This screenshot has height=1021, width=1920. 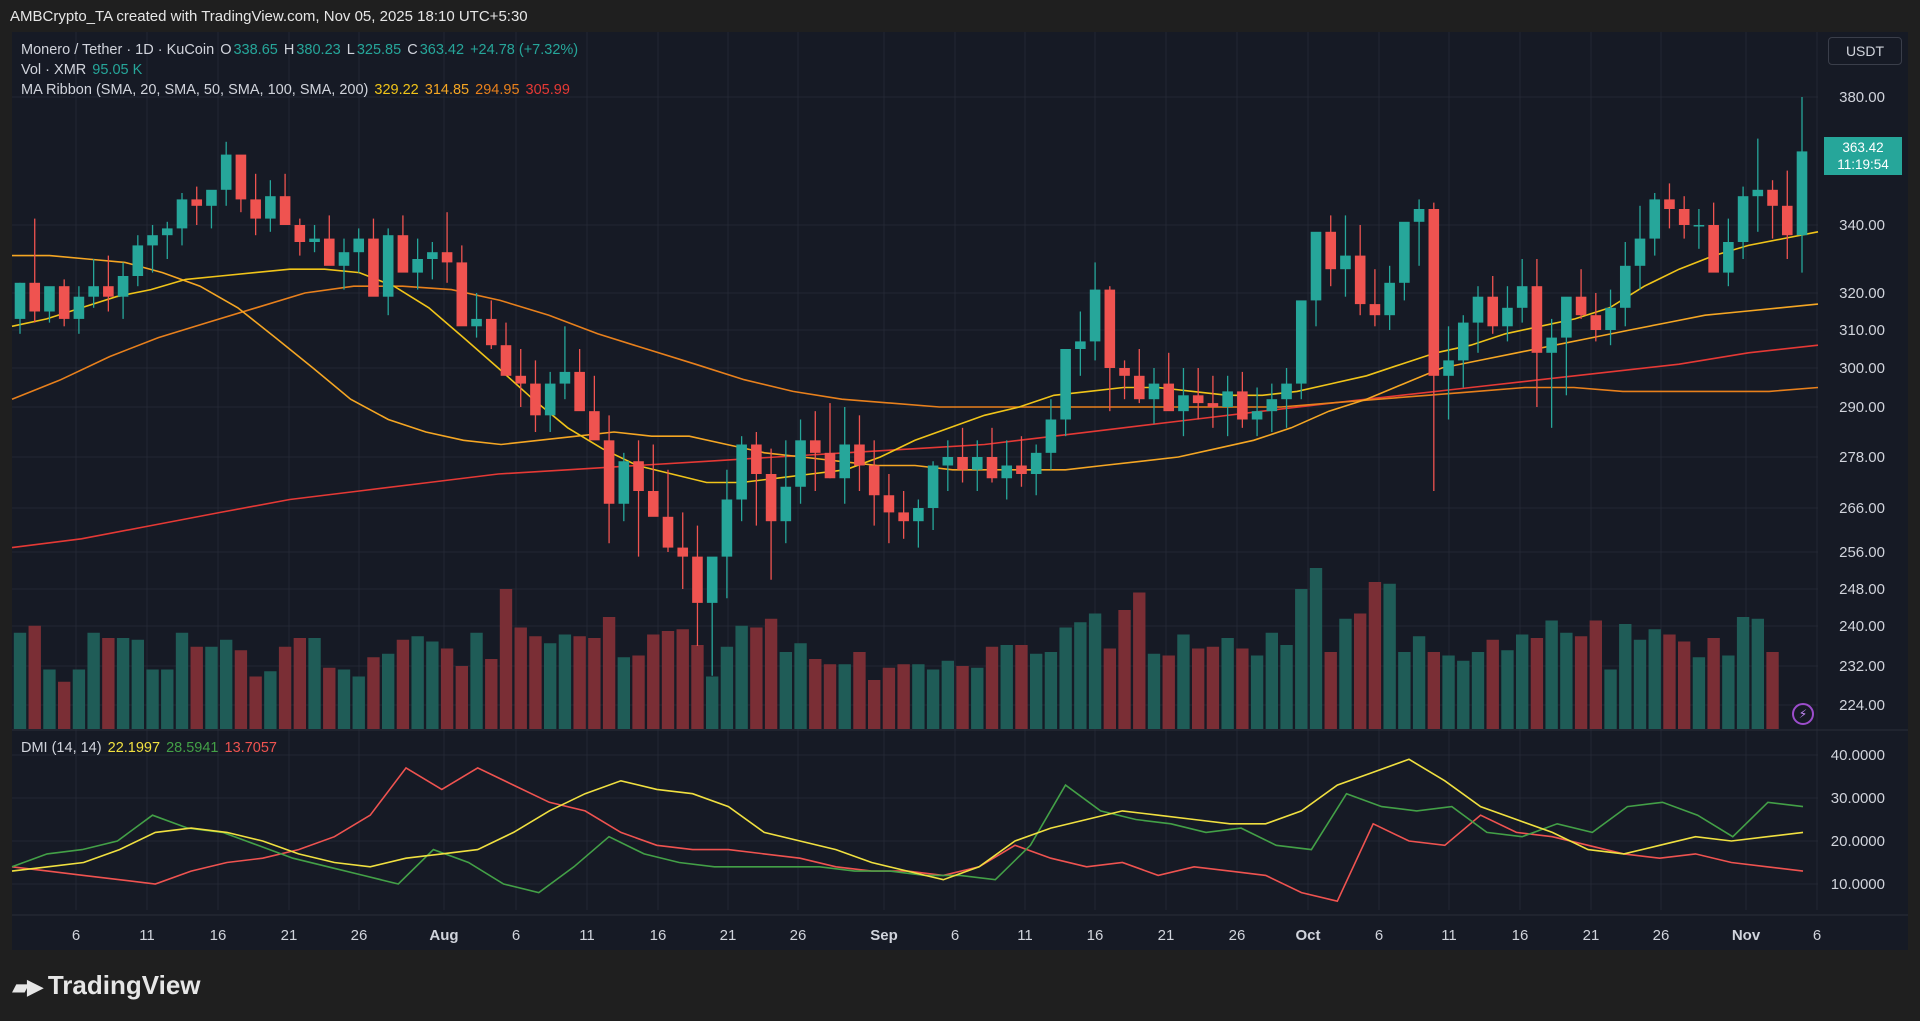 What do you see at coordinates (1862, 626) in the screenshot?
I see `price-axis-label: 240.00` at bounding box center [1862, 626].